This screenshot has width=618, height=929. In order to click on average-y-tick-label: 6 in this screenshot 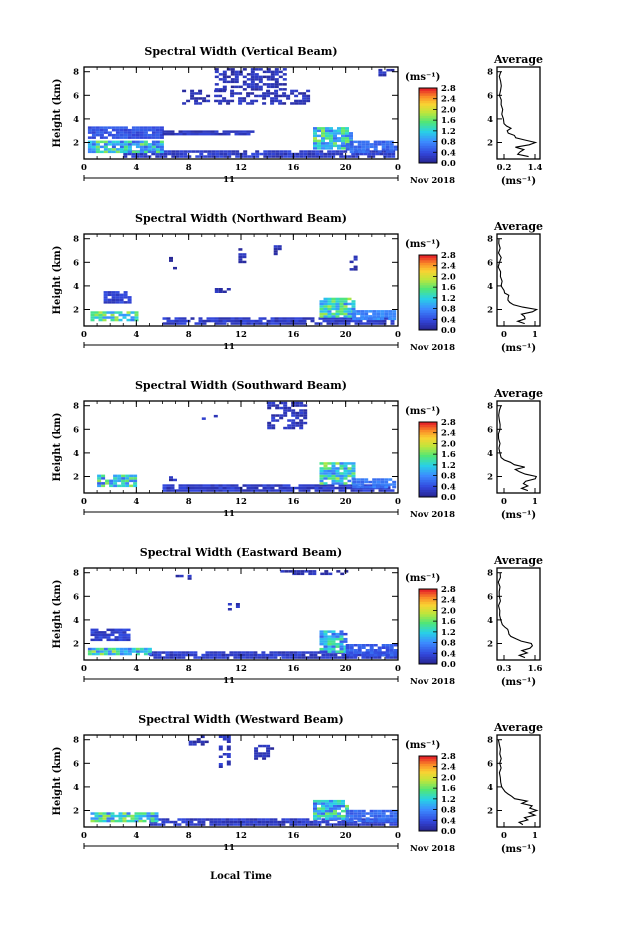, I will do `click(490, 263)`.